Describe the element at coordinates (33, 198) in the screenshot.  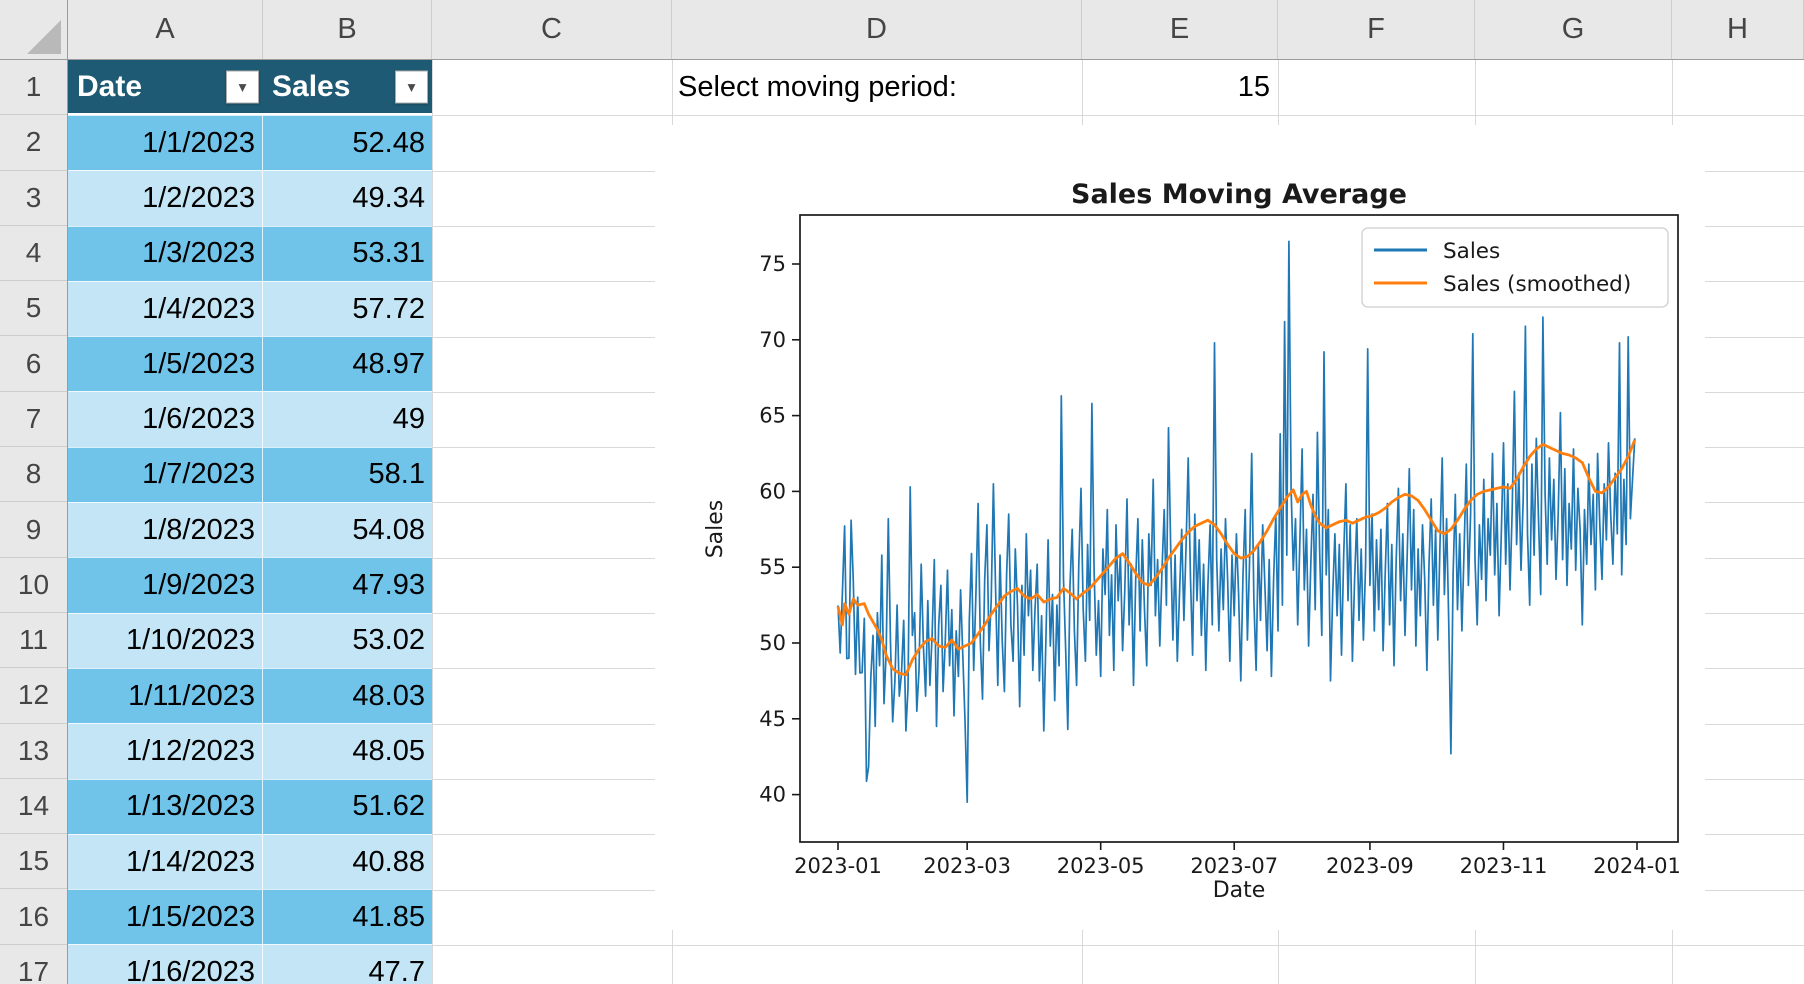
I see `row-header-3: 3` at that location.